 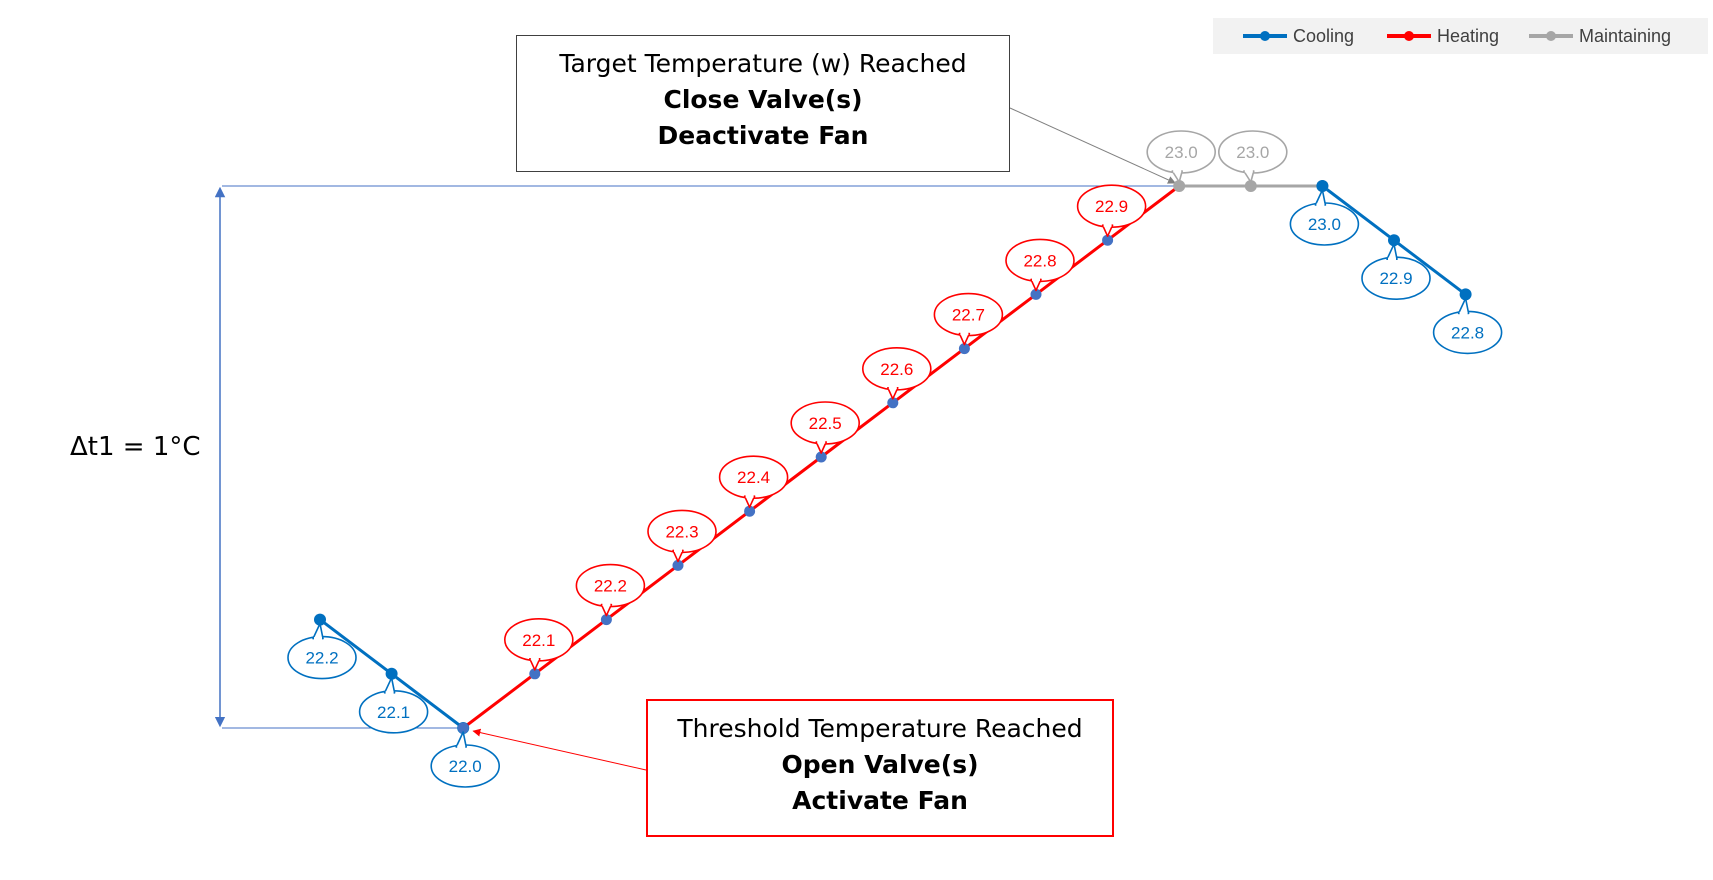 I want to click on target-leader-line, so click(x=1092, y=145).